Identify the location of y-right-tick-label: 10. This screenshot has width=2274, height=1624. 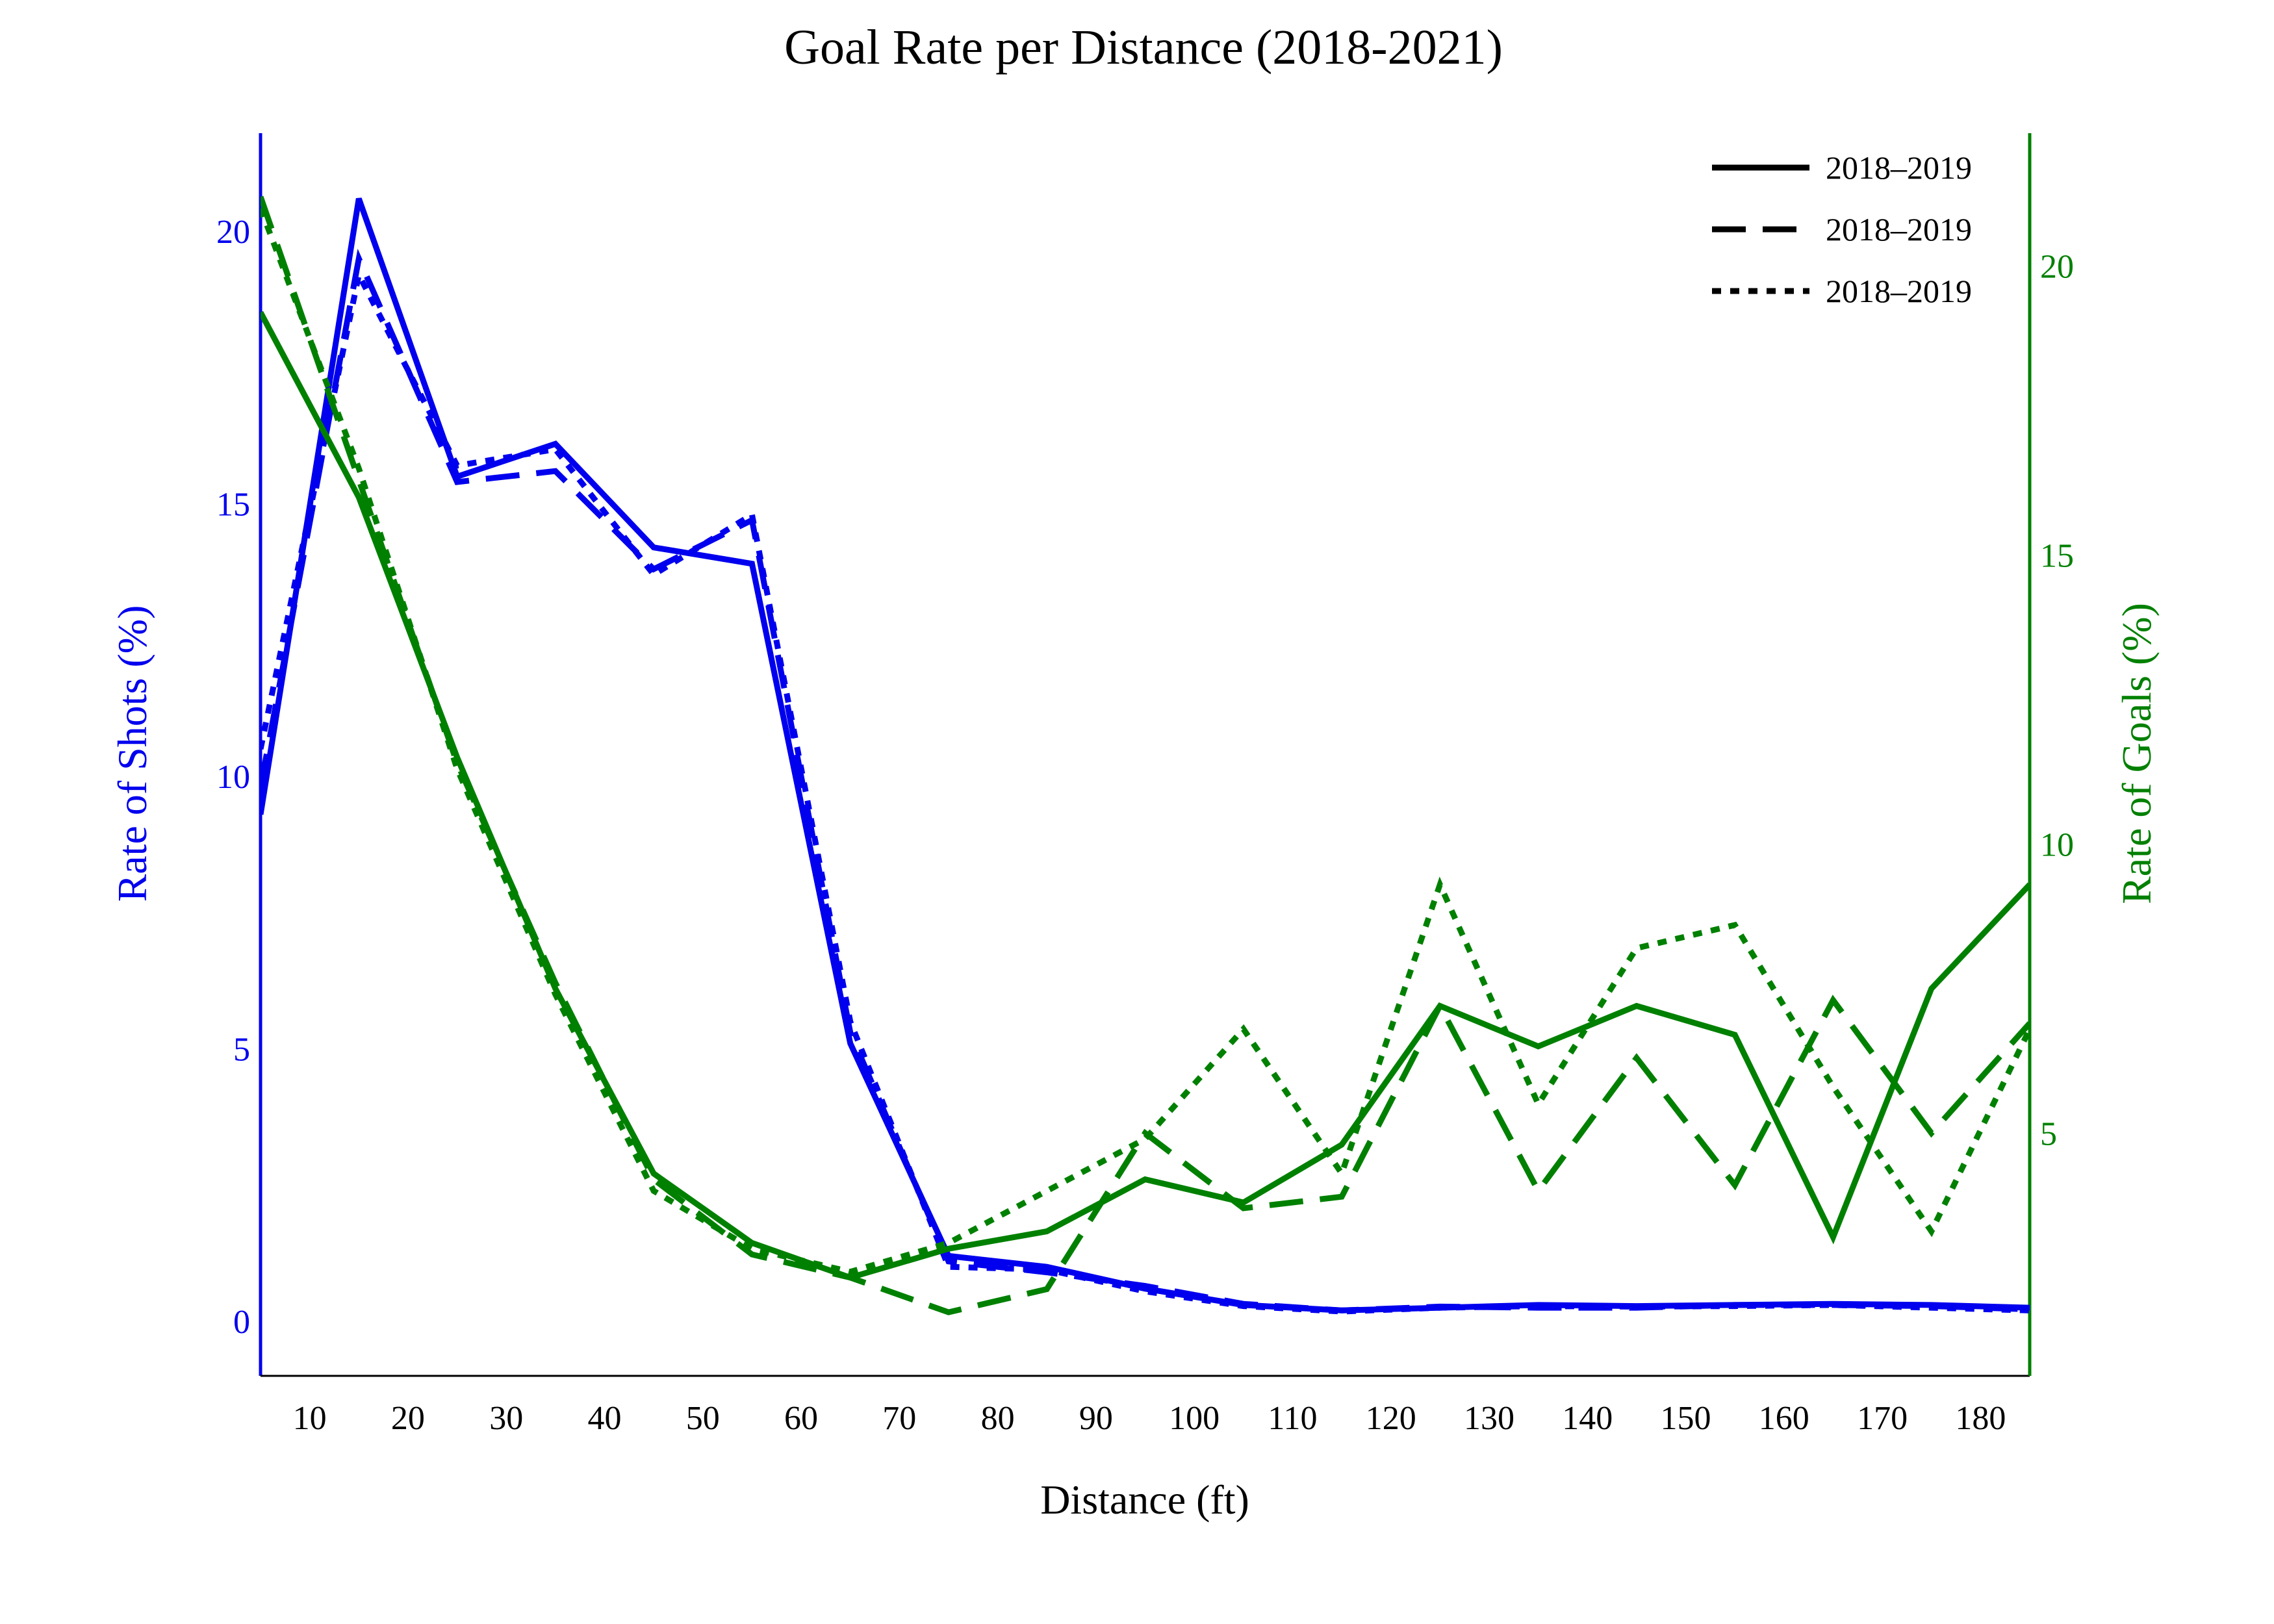
(2057, 844).